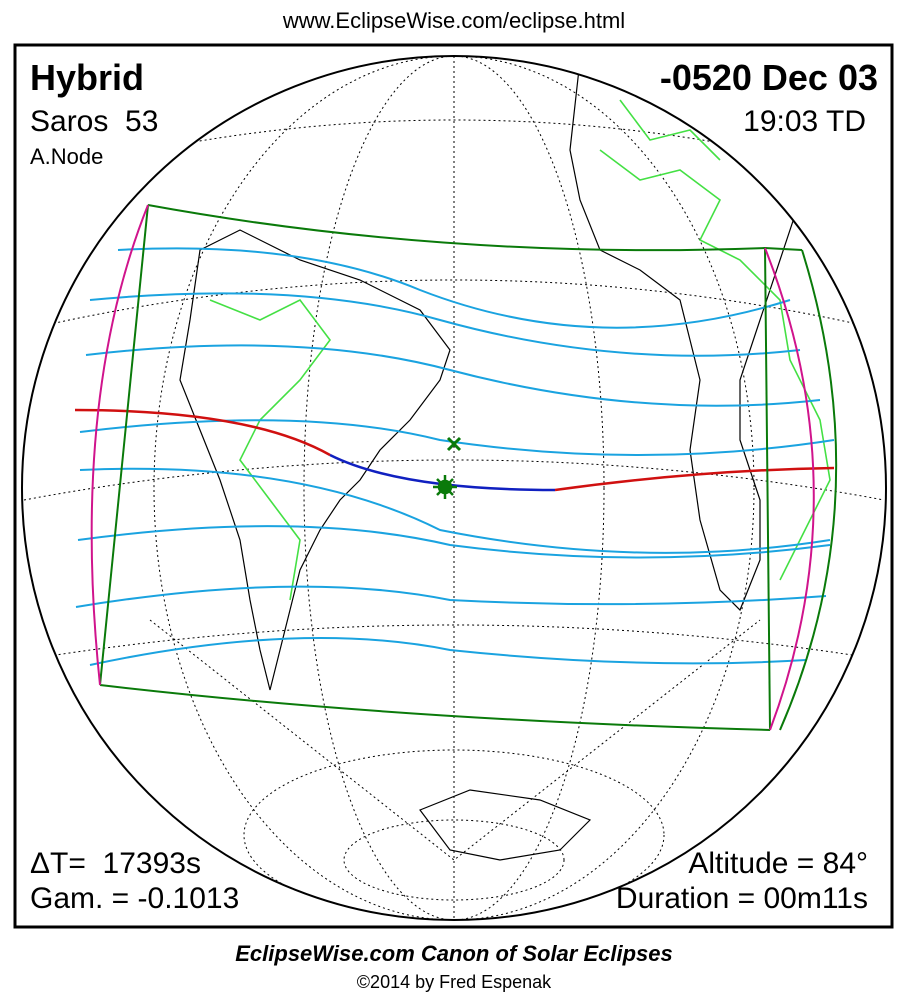 This screenshot has height=1004, width=908. What do you see at coordinates (769, 77) in the screenshot?
I see `date: -0520 Dec 03` at bounding box center [769, 77].